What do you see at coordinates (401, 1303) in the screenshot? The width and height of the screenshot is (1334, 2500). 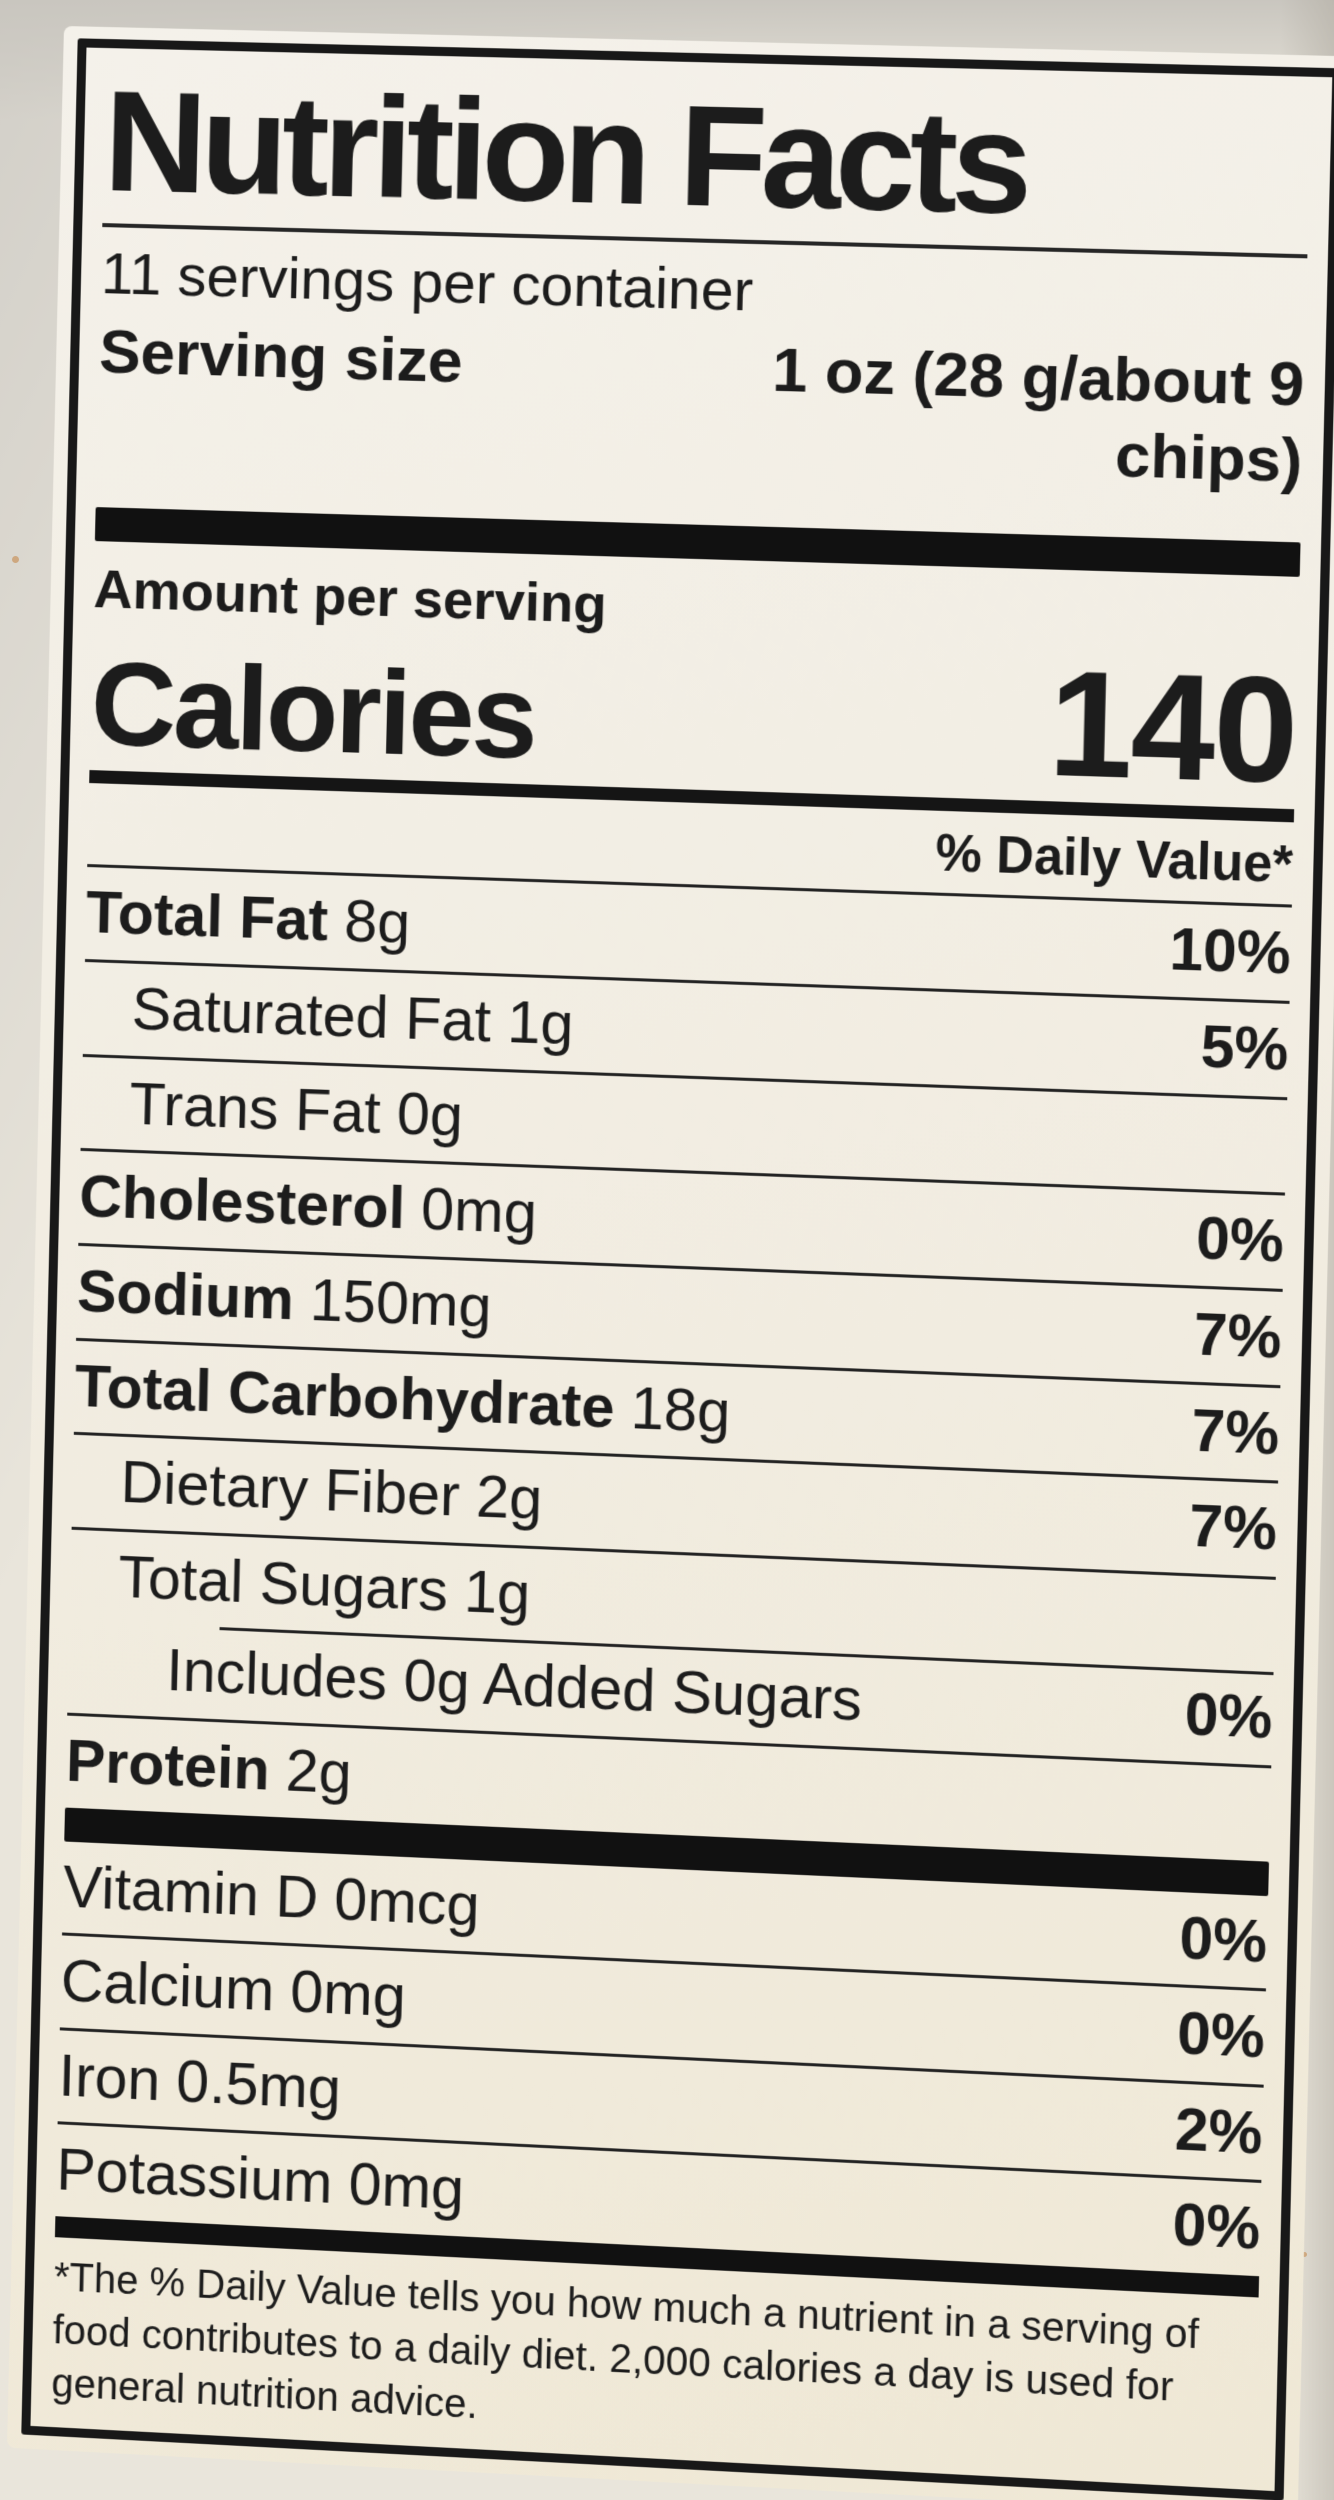 I see `nutrient-amount: 150mg` at bounding box center [401, 1303].